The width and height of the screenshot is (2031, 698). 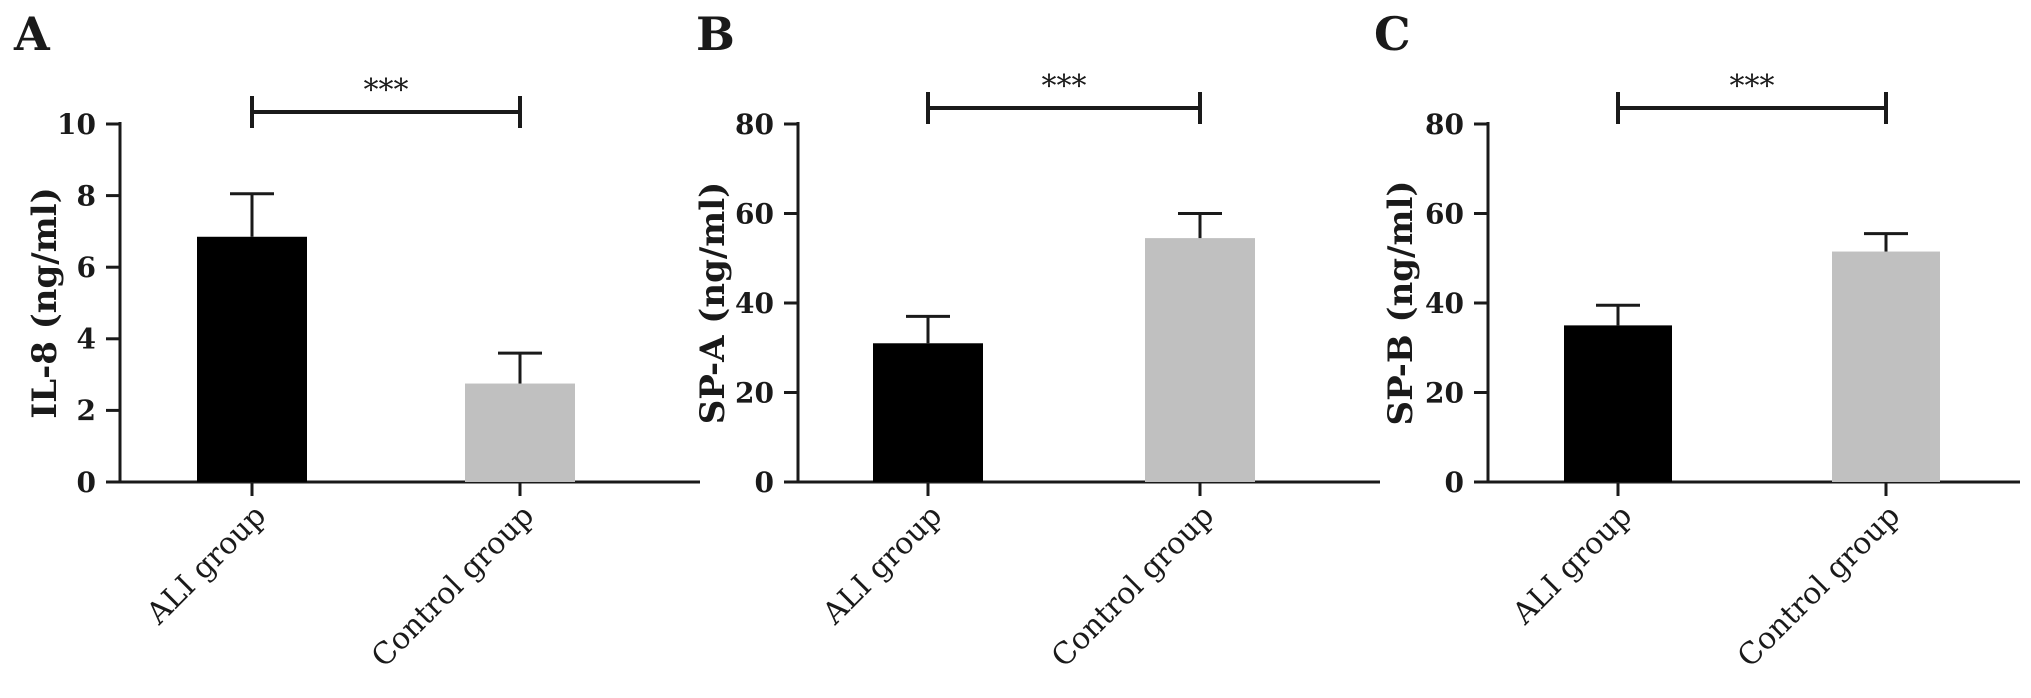 I want to click on panel-b-y-tick-label: 80, so click(x=754, y=124).